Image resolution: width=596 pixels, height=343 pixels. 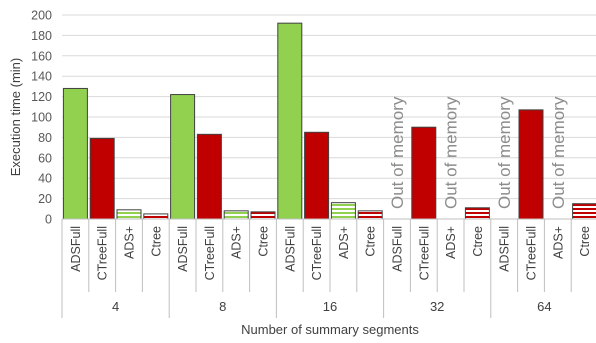 What do you see at coordinates (41, 16) in the screenshot?
I see `y-tick-label: 200` at bounding box center [41, 16].